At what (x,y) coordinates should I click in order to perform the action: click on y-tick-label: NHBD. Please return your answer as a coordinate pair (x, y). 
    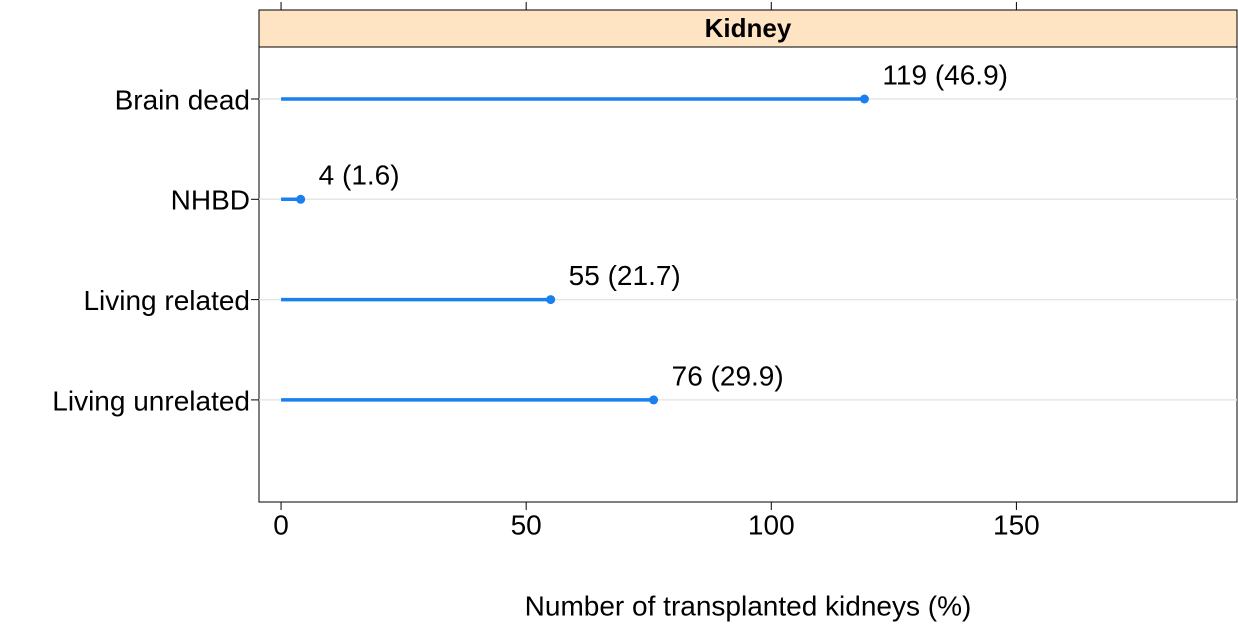
    Looking at the image, I should click on (210, 200).